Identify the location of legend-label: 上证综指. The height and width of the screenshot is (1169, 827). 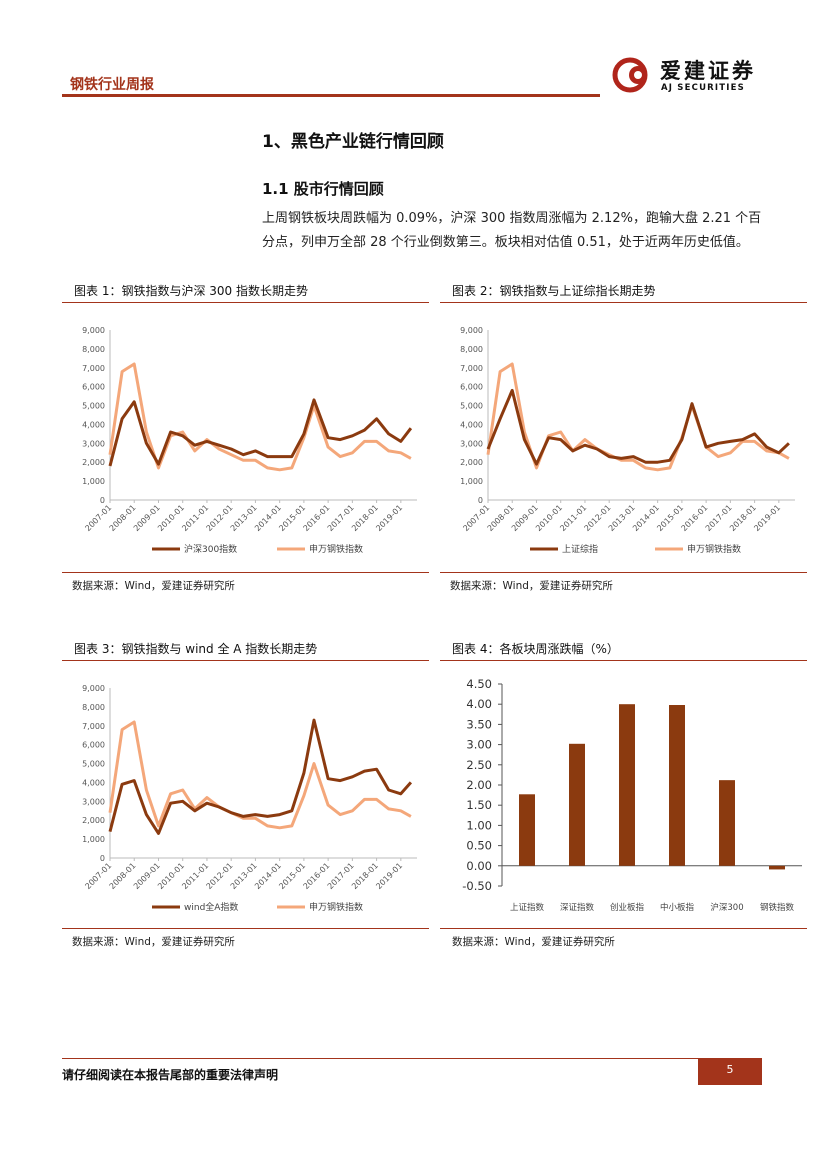
(580, 549).